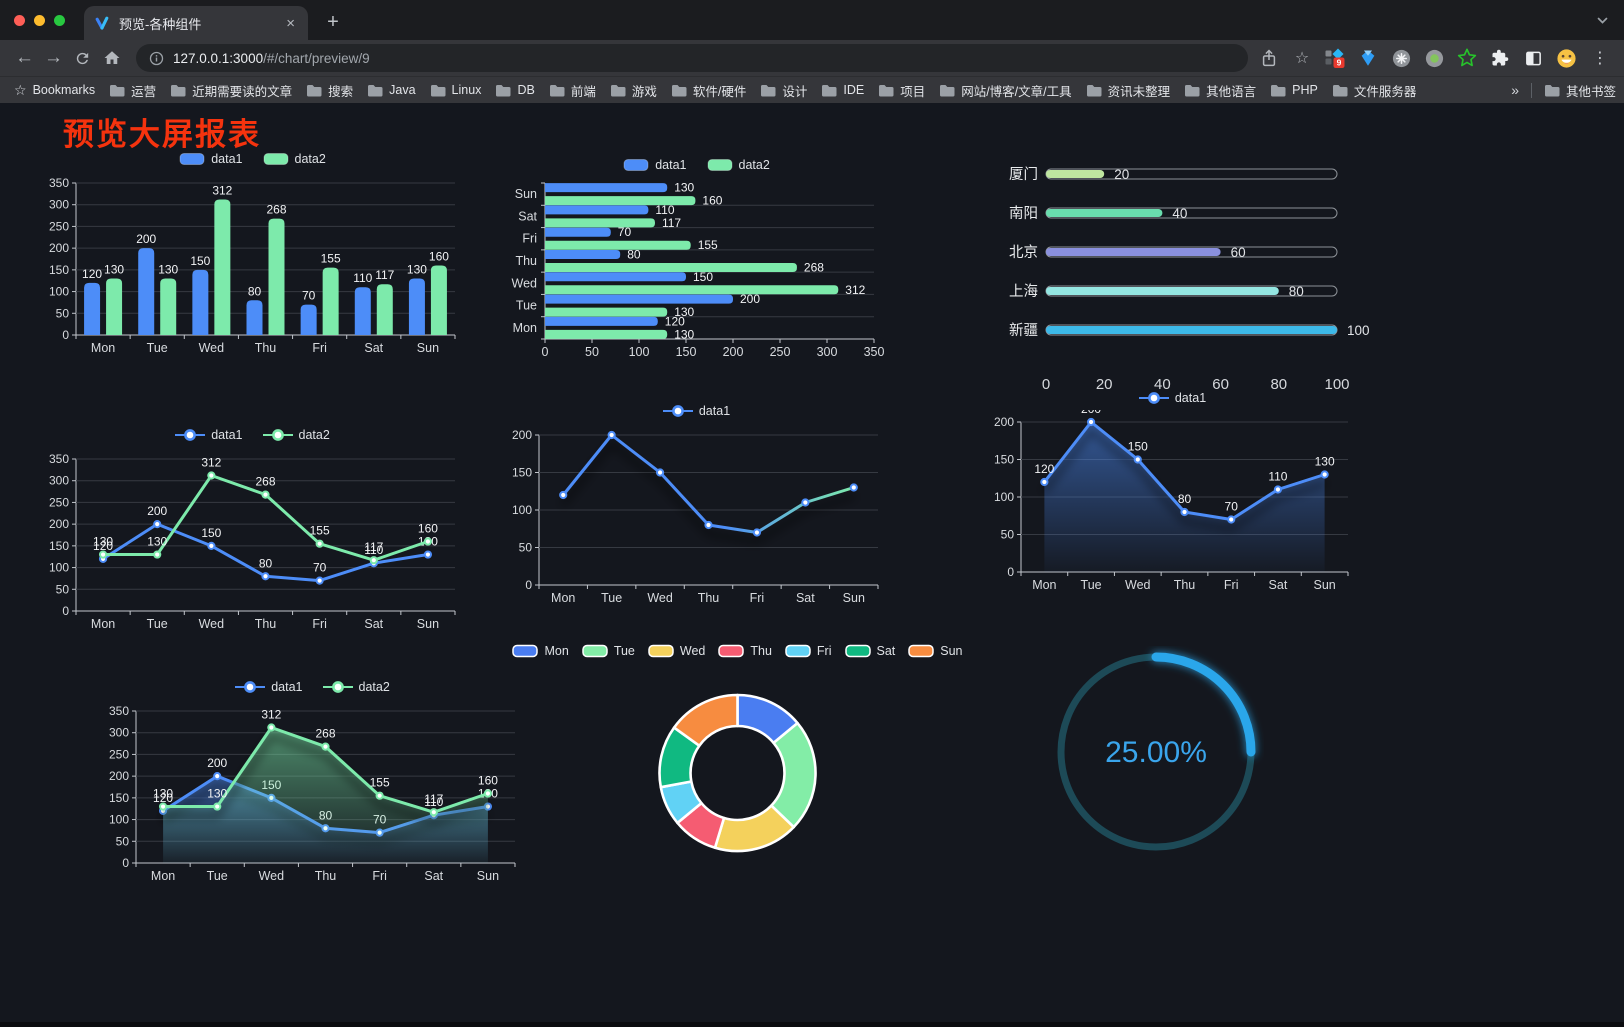 This screenshot has height=1027, width=1624. I want to click on browser-menu-button: ⋮, so click(1600, 58).